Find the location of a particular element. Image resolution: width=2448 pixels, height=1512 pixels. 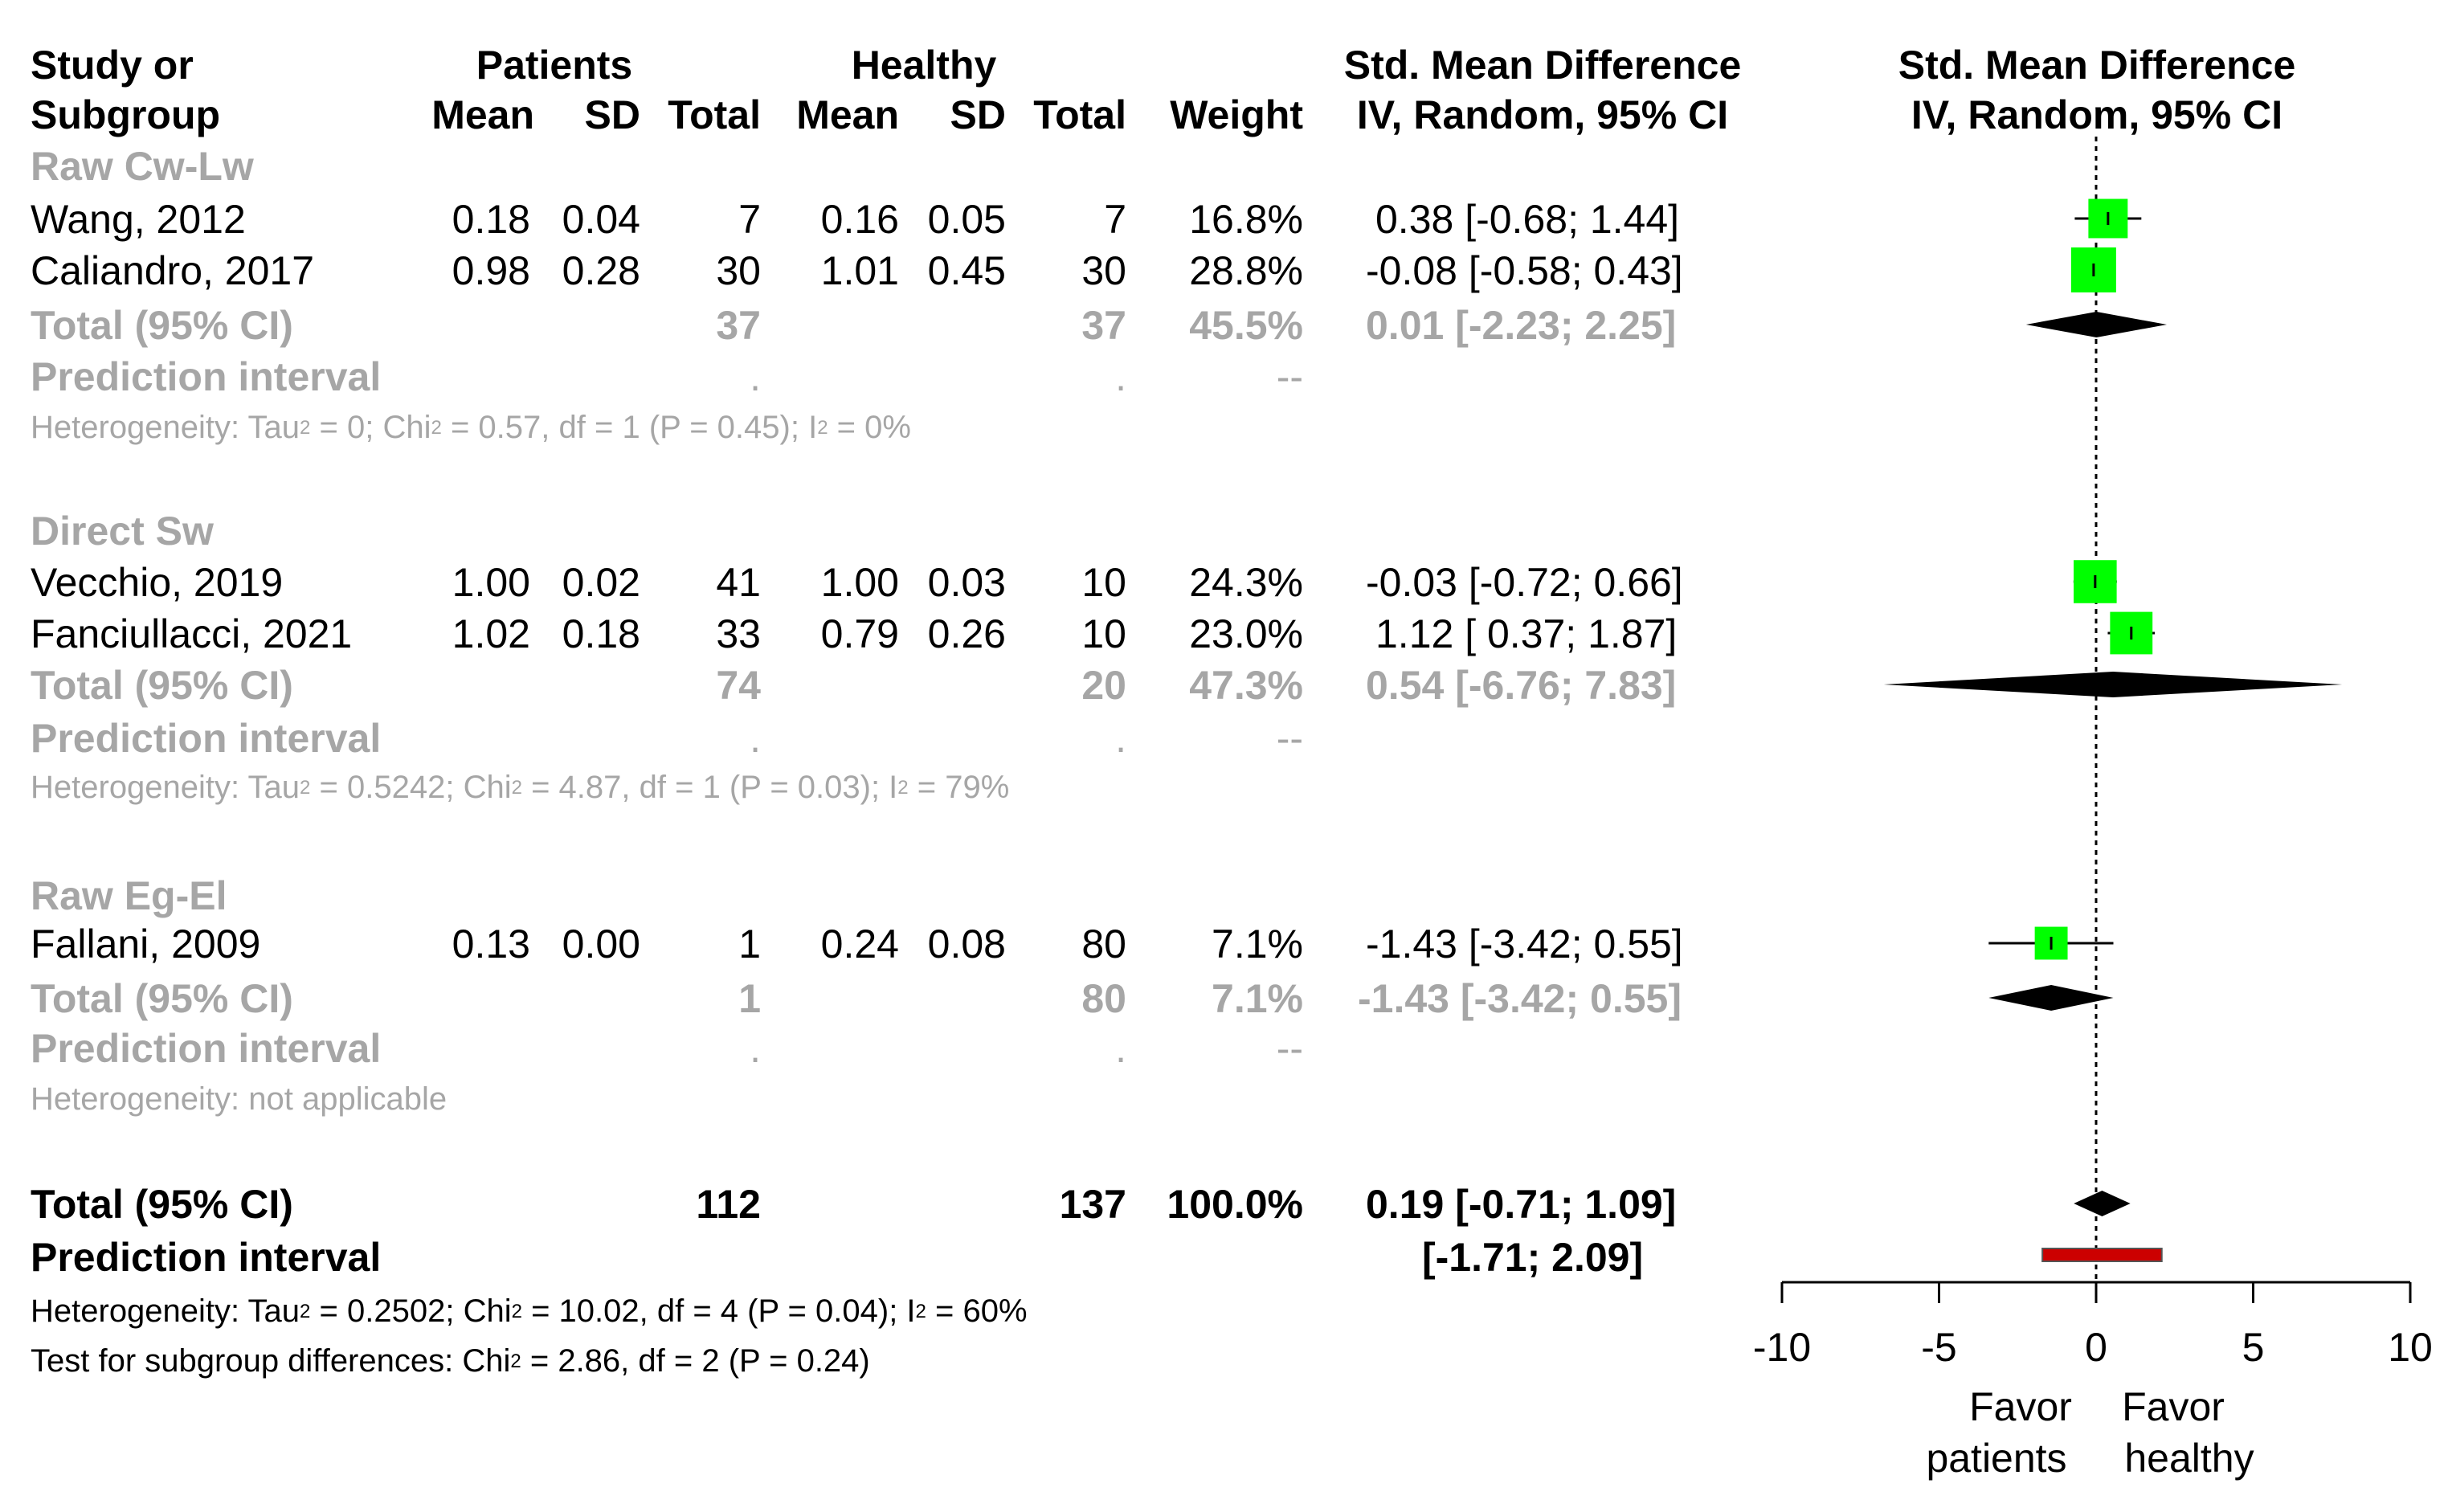

healthy-mean: 0.16 is located at coordinates (859, 219).